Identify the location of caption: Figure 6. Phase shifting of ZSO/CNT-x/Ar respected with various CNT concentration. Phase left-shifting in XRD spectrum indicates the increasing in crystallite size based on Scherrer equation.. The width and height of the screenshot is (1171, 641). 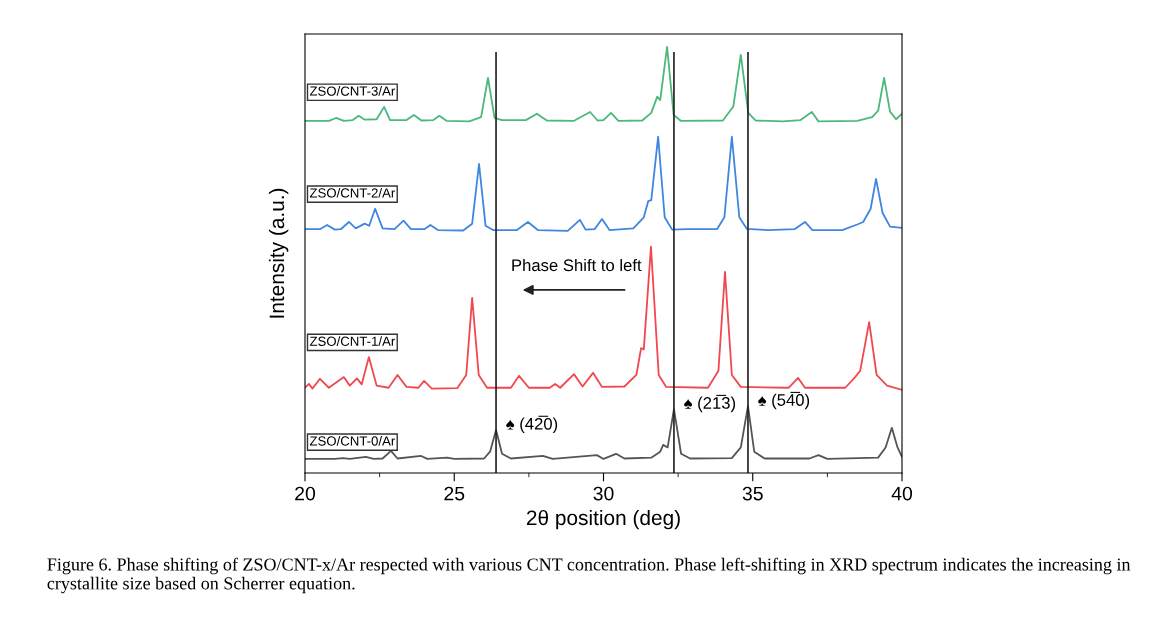
(589, 575).